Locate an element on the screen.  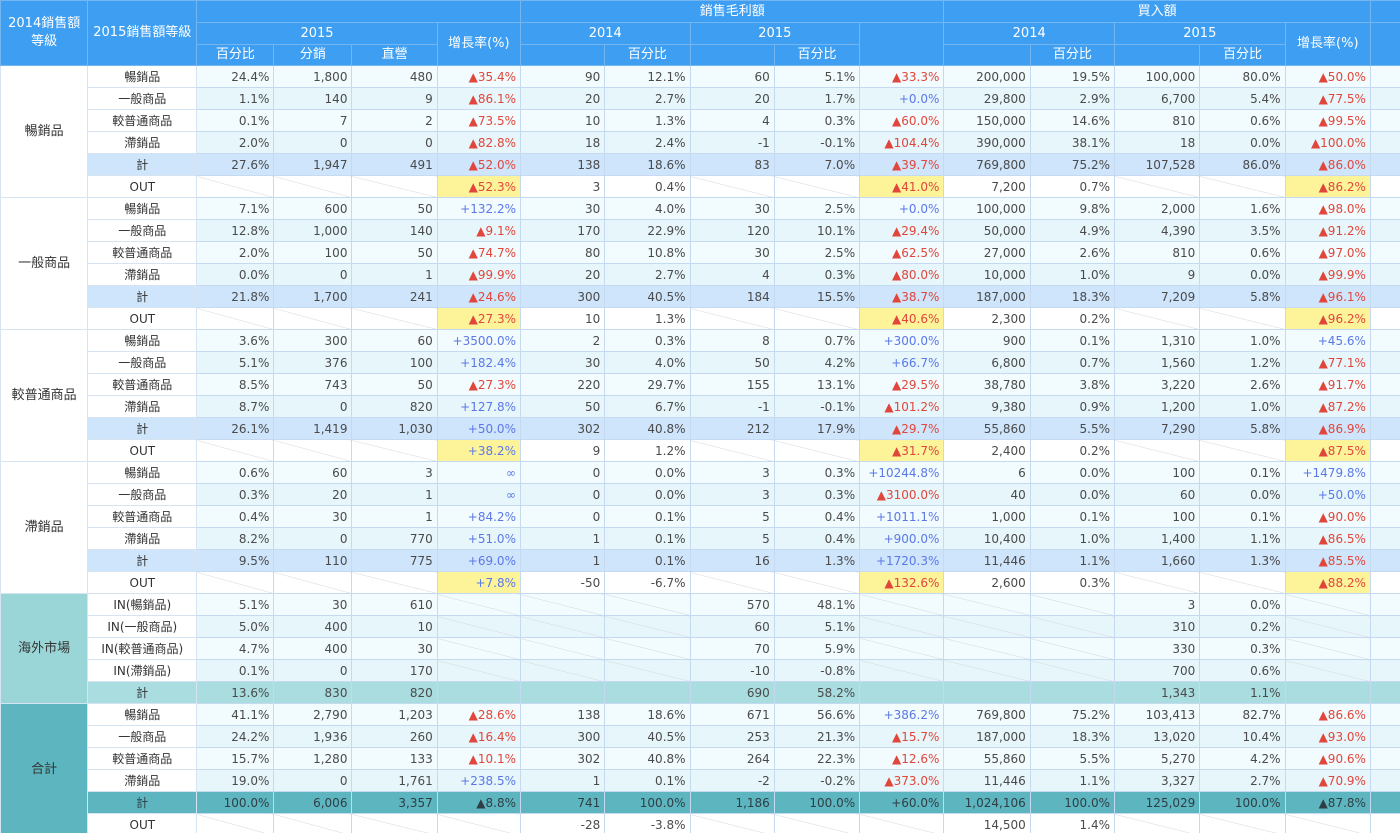
cell: 29,800 is located at coordinates (987, 98).